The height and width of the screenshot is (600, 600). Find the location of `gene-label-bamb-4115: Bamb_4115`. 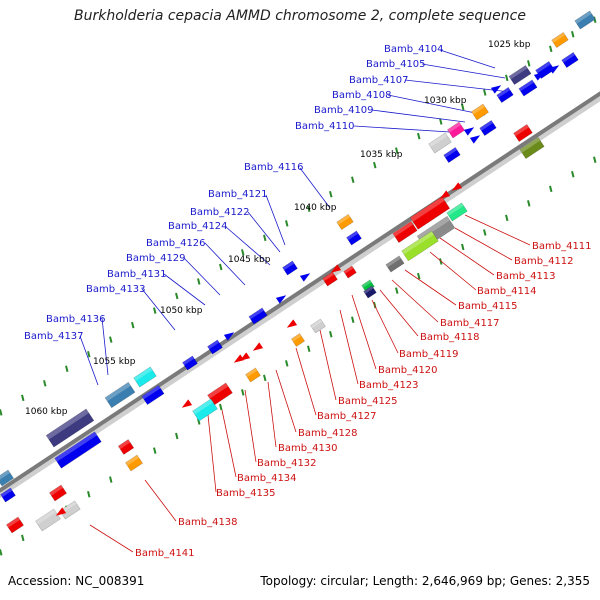

gene-label-bamb-4115: Bamb_4115 is located at coordinates (488, 306).